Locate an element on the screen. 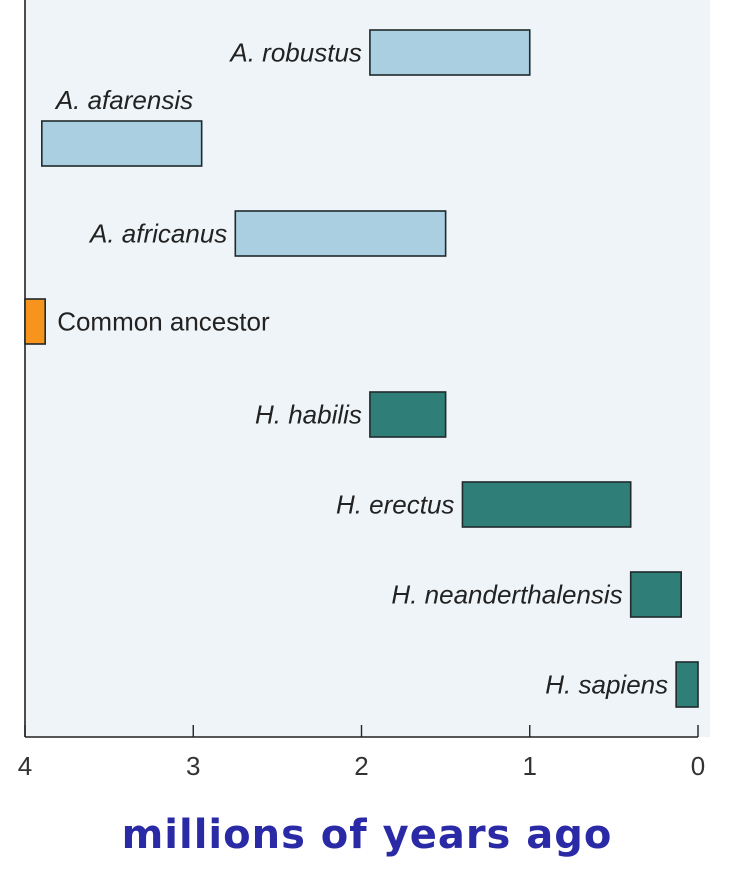  x-tick-label-3: 3 is located at coordinates (193, 766).